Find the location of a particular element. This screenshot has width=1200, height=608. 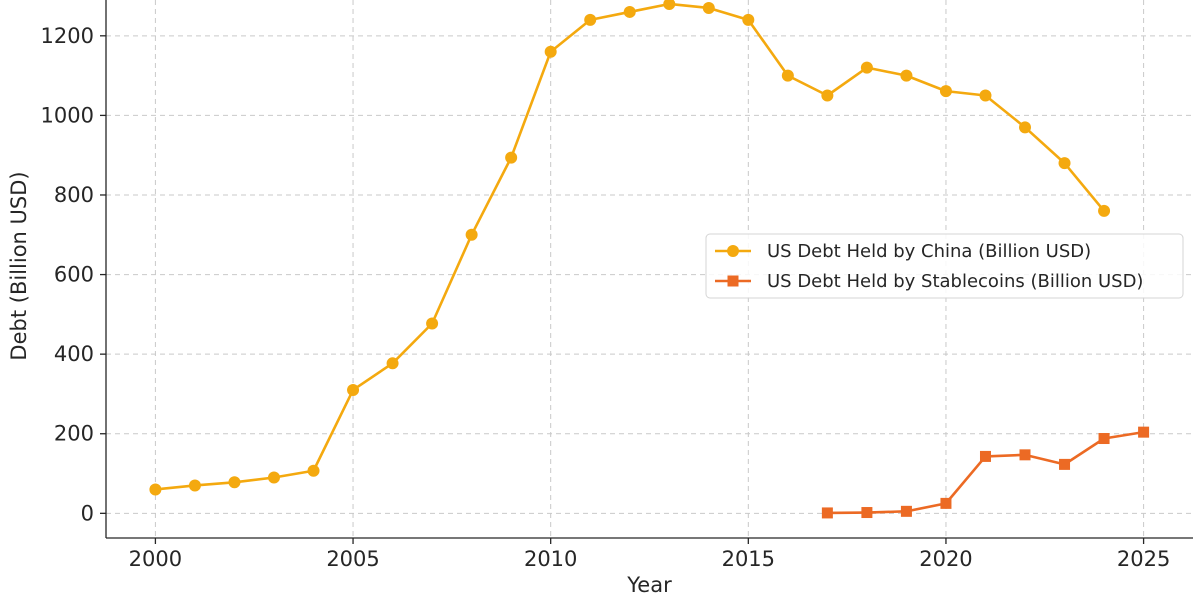

x-axis-label: Year is located at coordinates (649, 585).